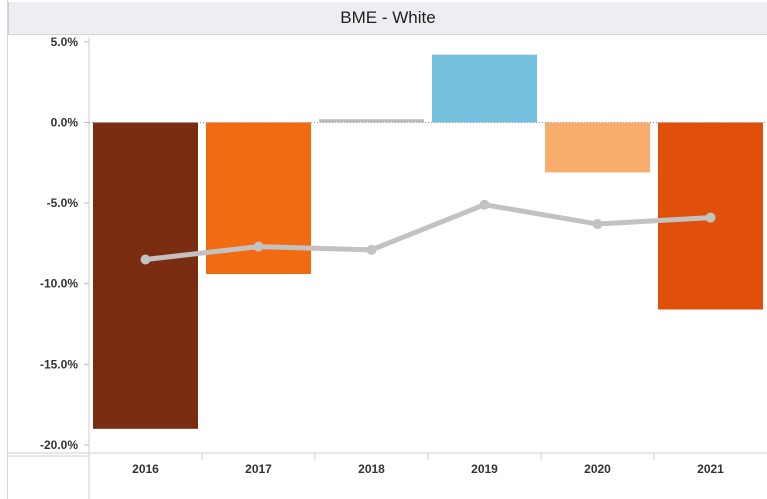  Describe the element at coordinates (484, 88) in the screenshot. I see `bar-2019` at that location.